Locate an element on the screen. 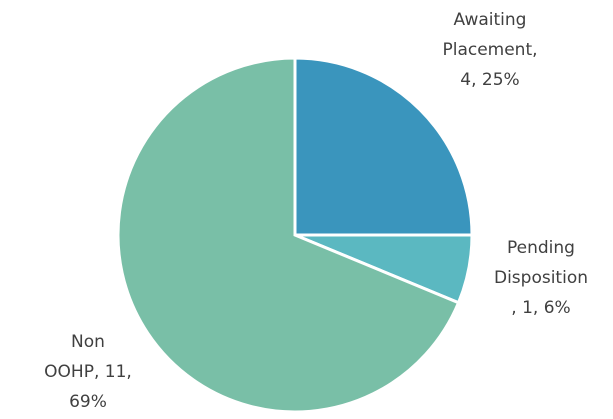 The height and width of the screenshot is (419, 613). slice-label: 69% is located at coordinates (88, 402).